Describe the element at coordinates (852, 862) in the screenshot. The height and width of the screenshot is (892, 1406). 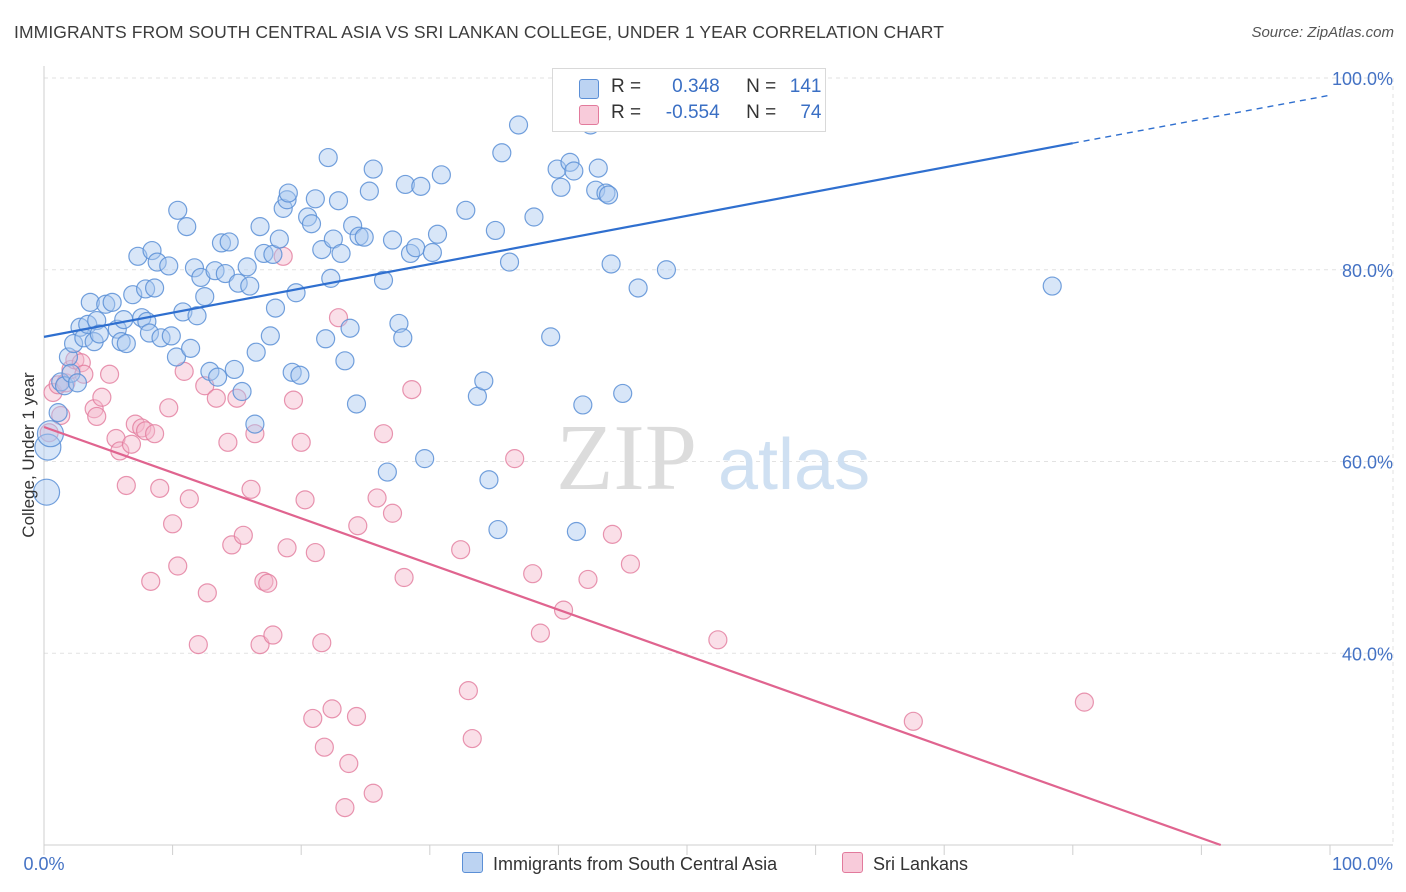
I see `bottom-legend-swatch-pink` at that location.